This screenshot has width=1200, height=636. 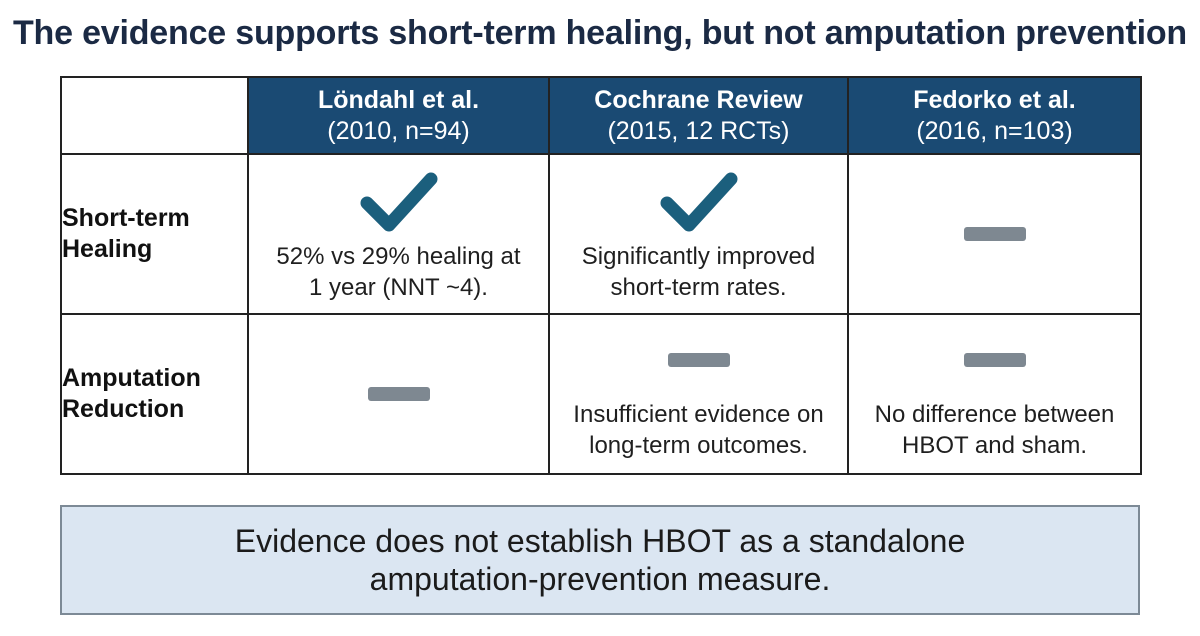 I want to click on column-header-name: Cochrane Review, so click(x=698, y=99).